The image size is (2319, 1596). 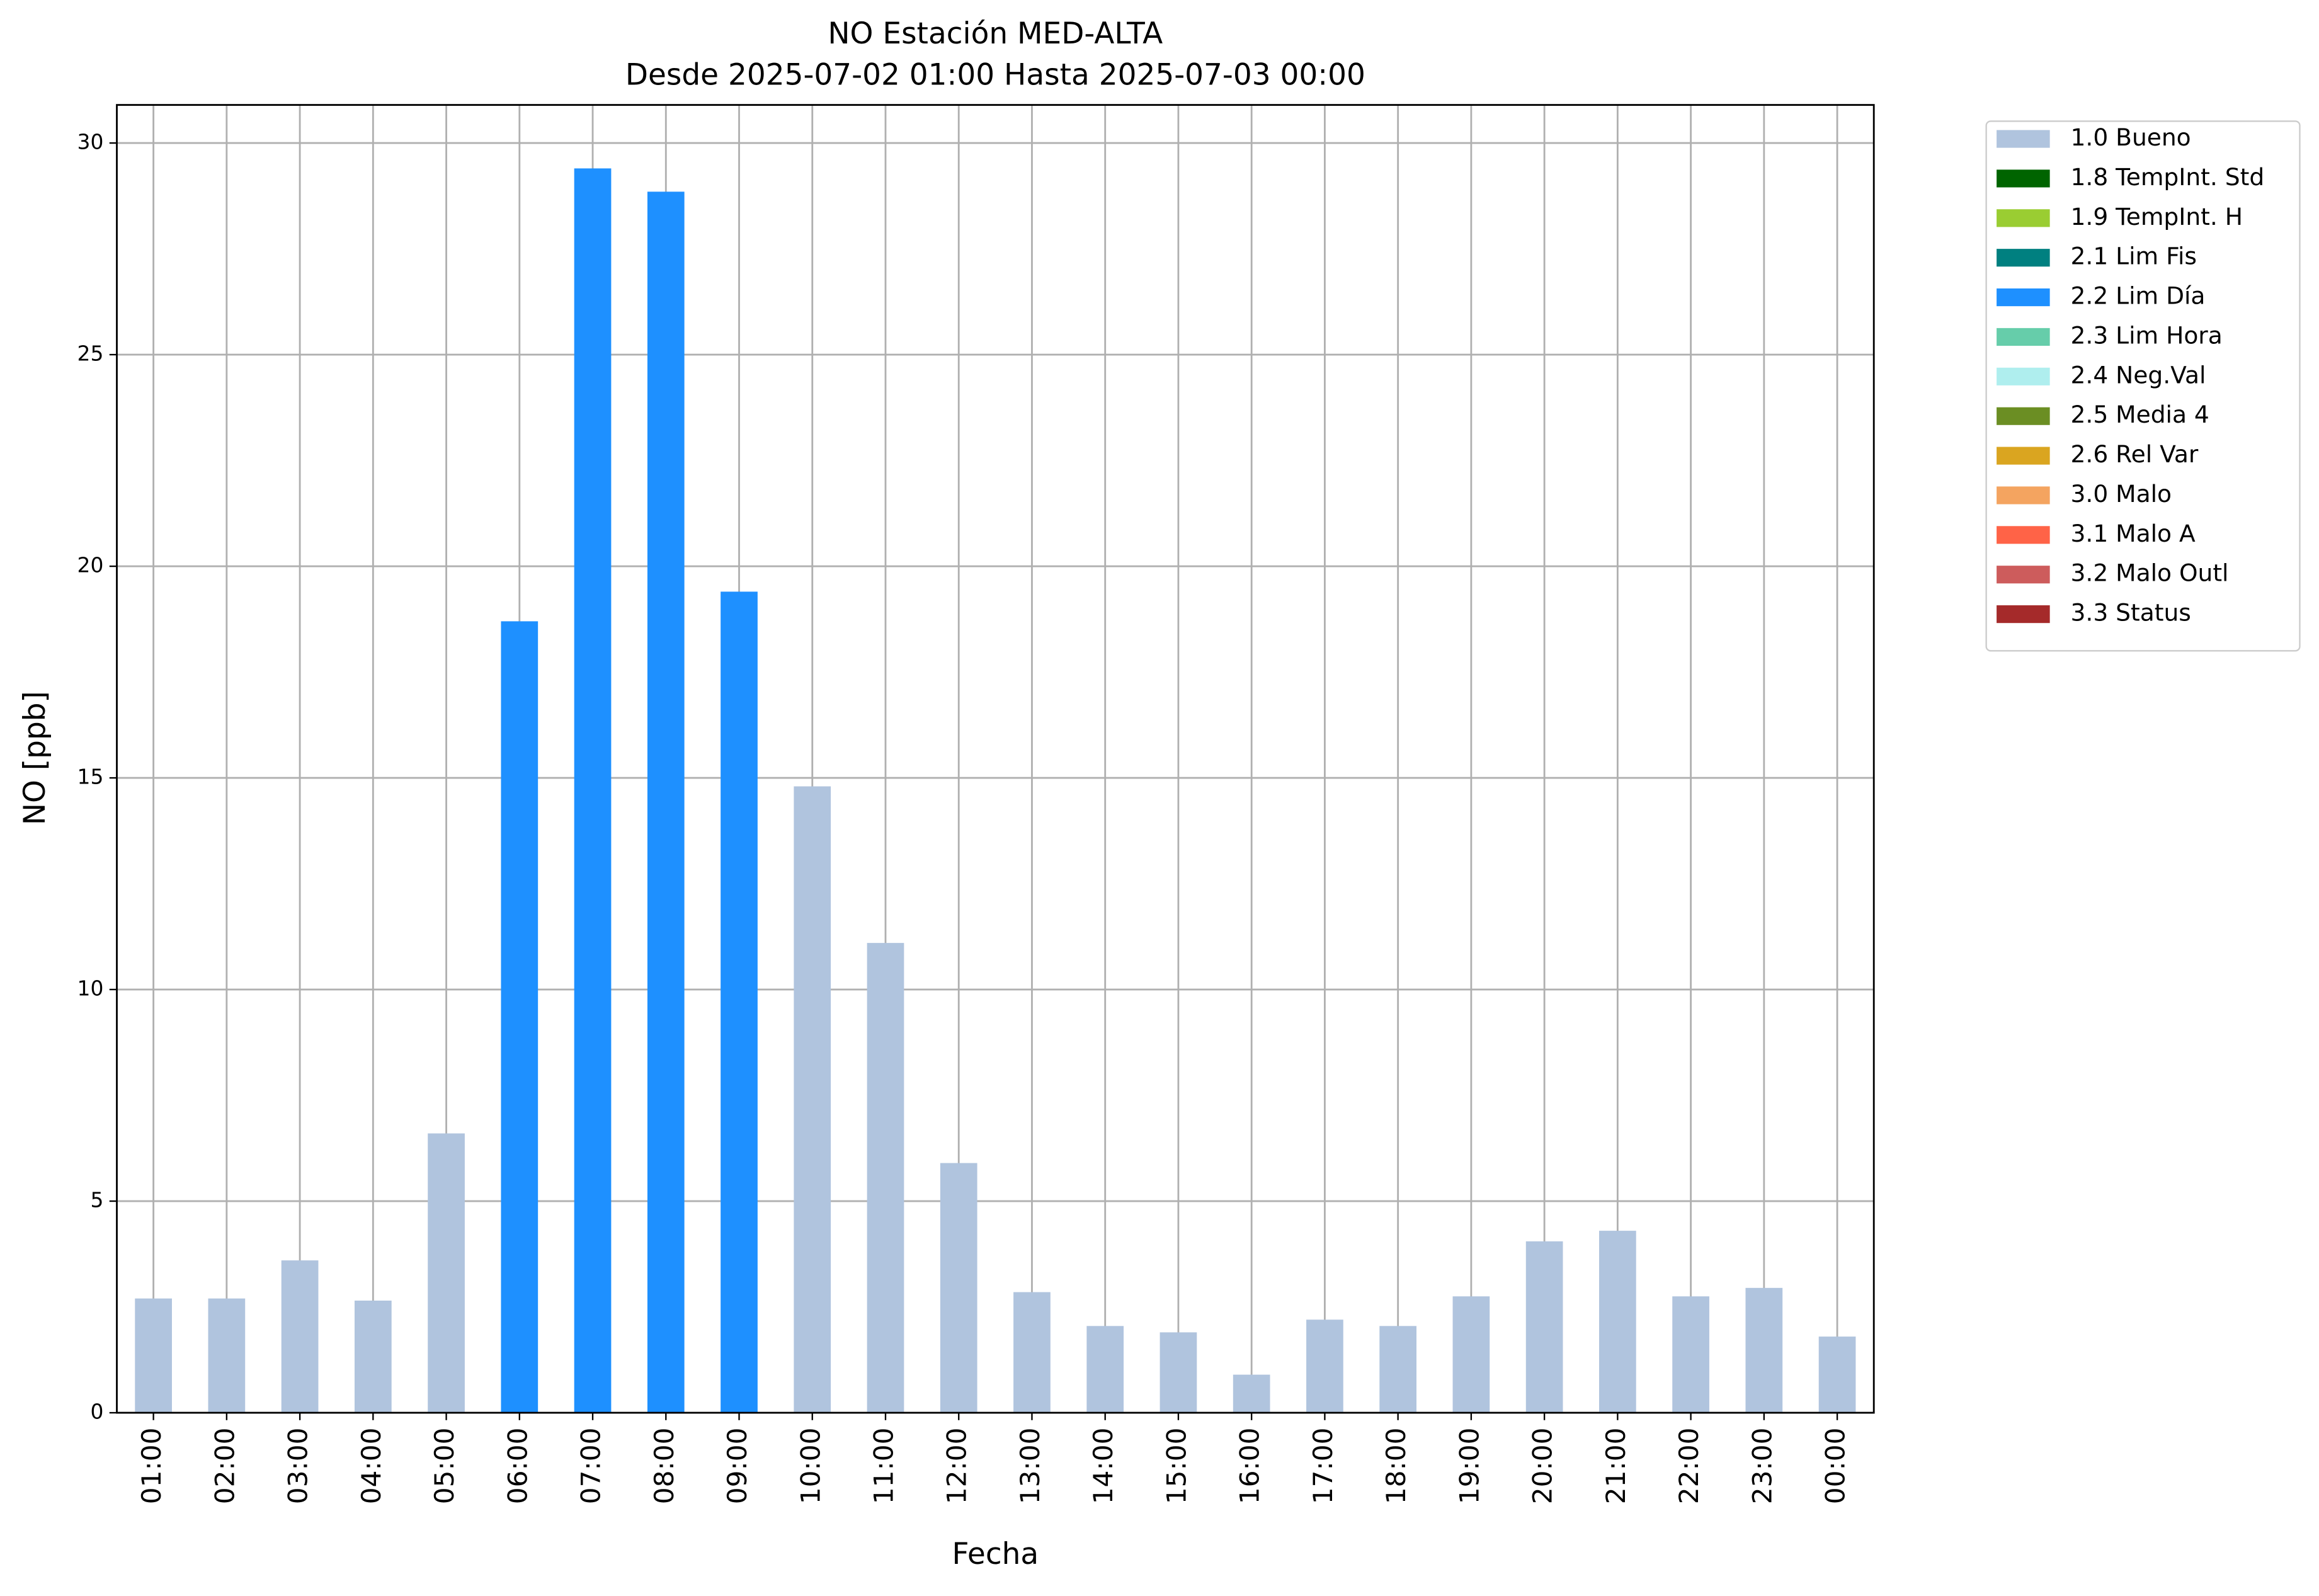 I want to click on legend-label: 3.2 Malo Outl, so click(x=2150, y=573).